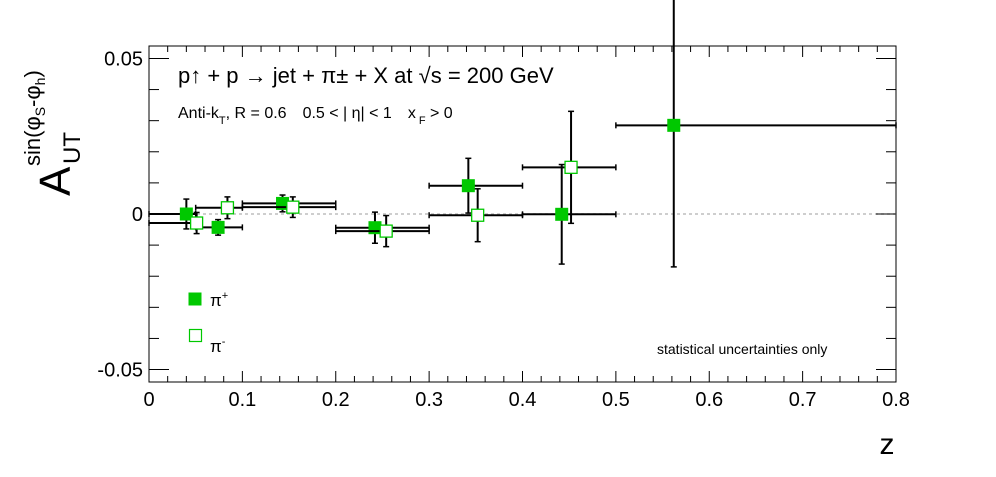  Describe the element at coordinates (896, 400) in the screenshot. I see `x-tick-label: 0.8` at that location.